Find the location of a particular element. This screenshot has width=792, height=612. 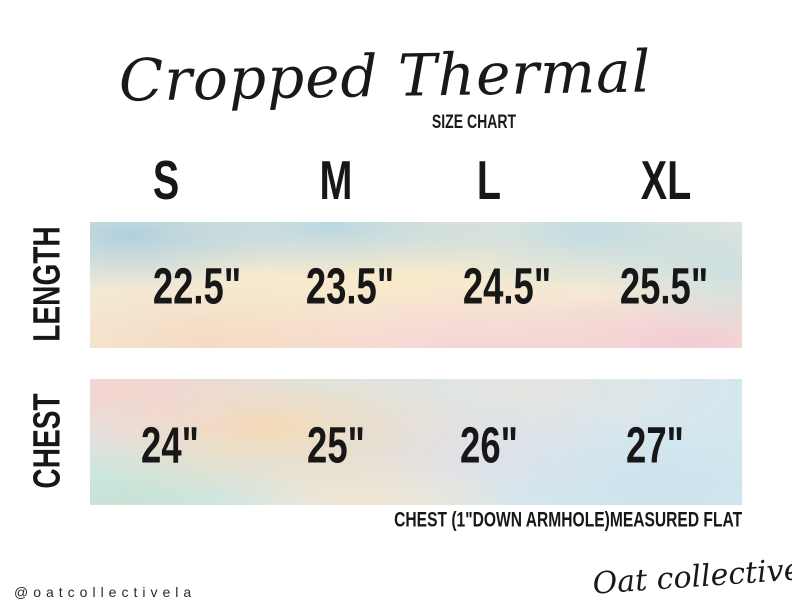

row-label-length: LENGTH is located at coordinates (46, 284).